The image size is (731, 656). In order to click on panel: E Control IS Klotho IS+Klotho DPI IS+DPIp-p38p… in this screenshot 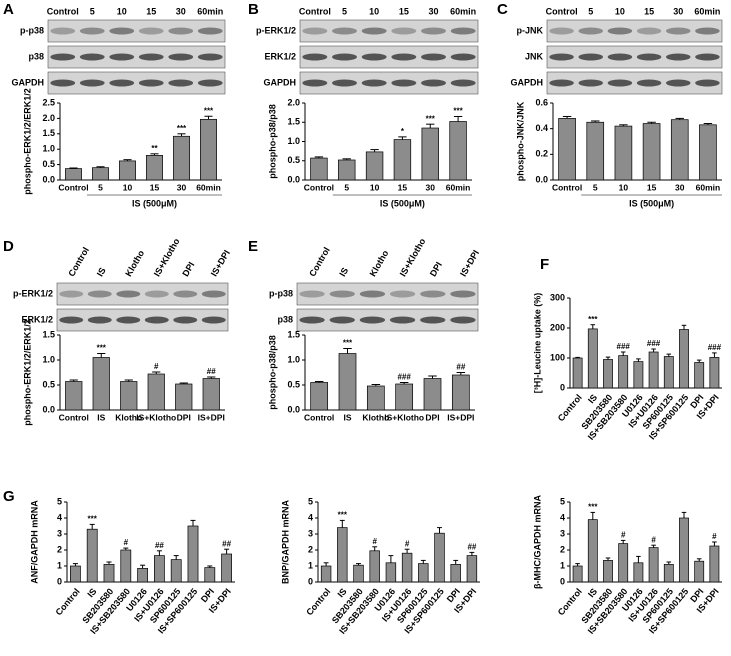, I will do `click(364, 329)`.